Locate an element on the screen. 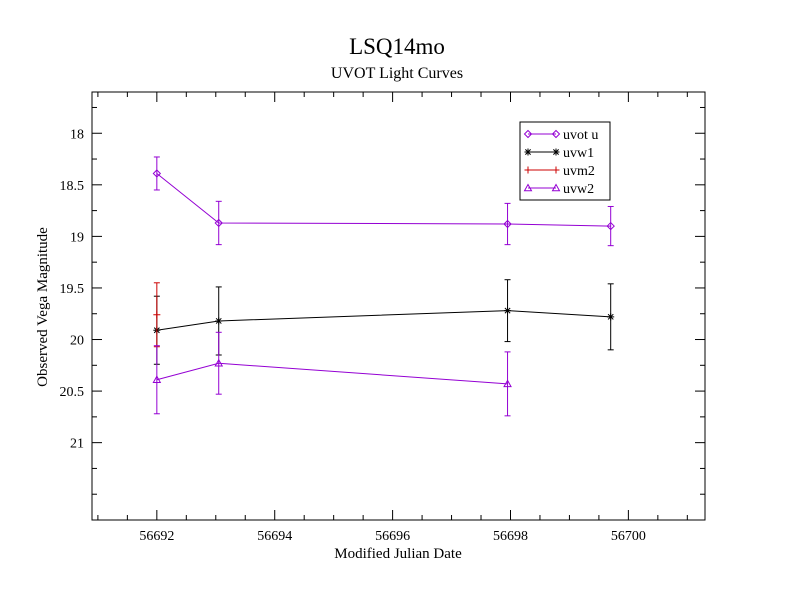  x-tick-label: 56698 is located at coordinates (510, 536).